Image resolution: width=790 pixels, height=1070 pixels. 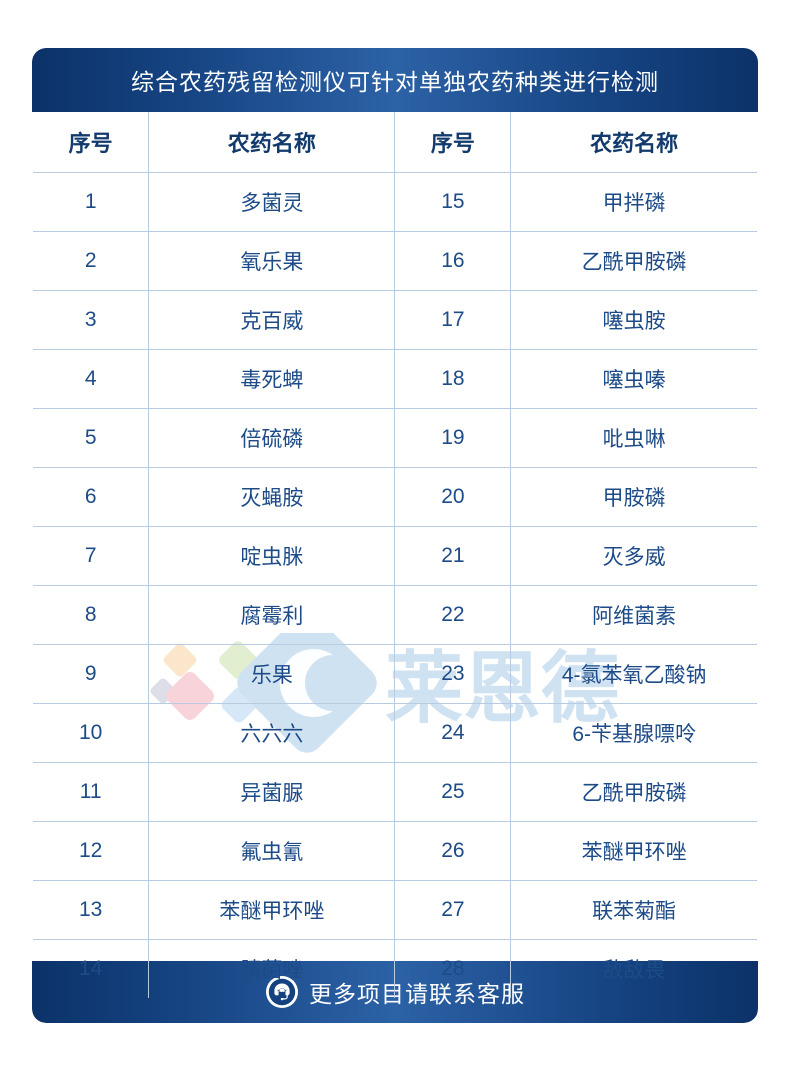 I want to click on column-header-name-right: 农药名称, so click(x=633, y=142).